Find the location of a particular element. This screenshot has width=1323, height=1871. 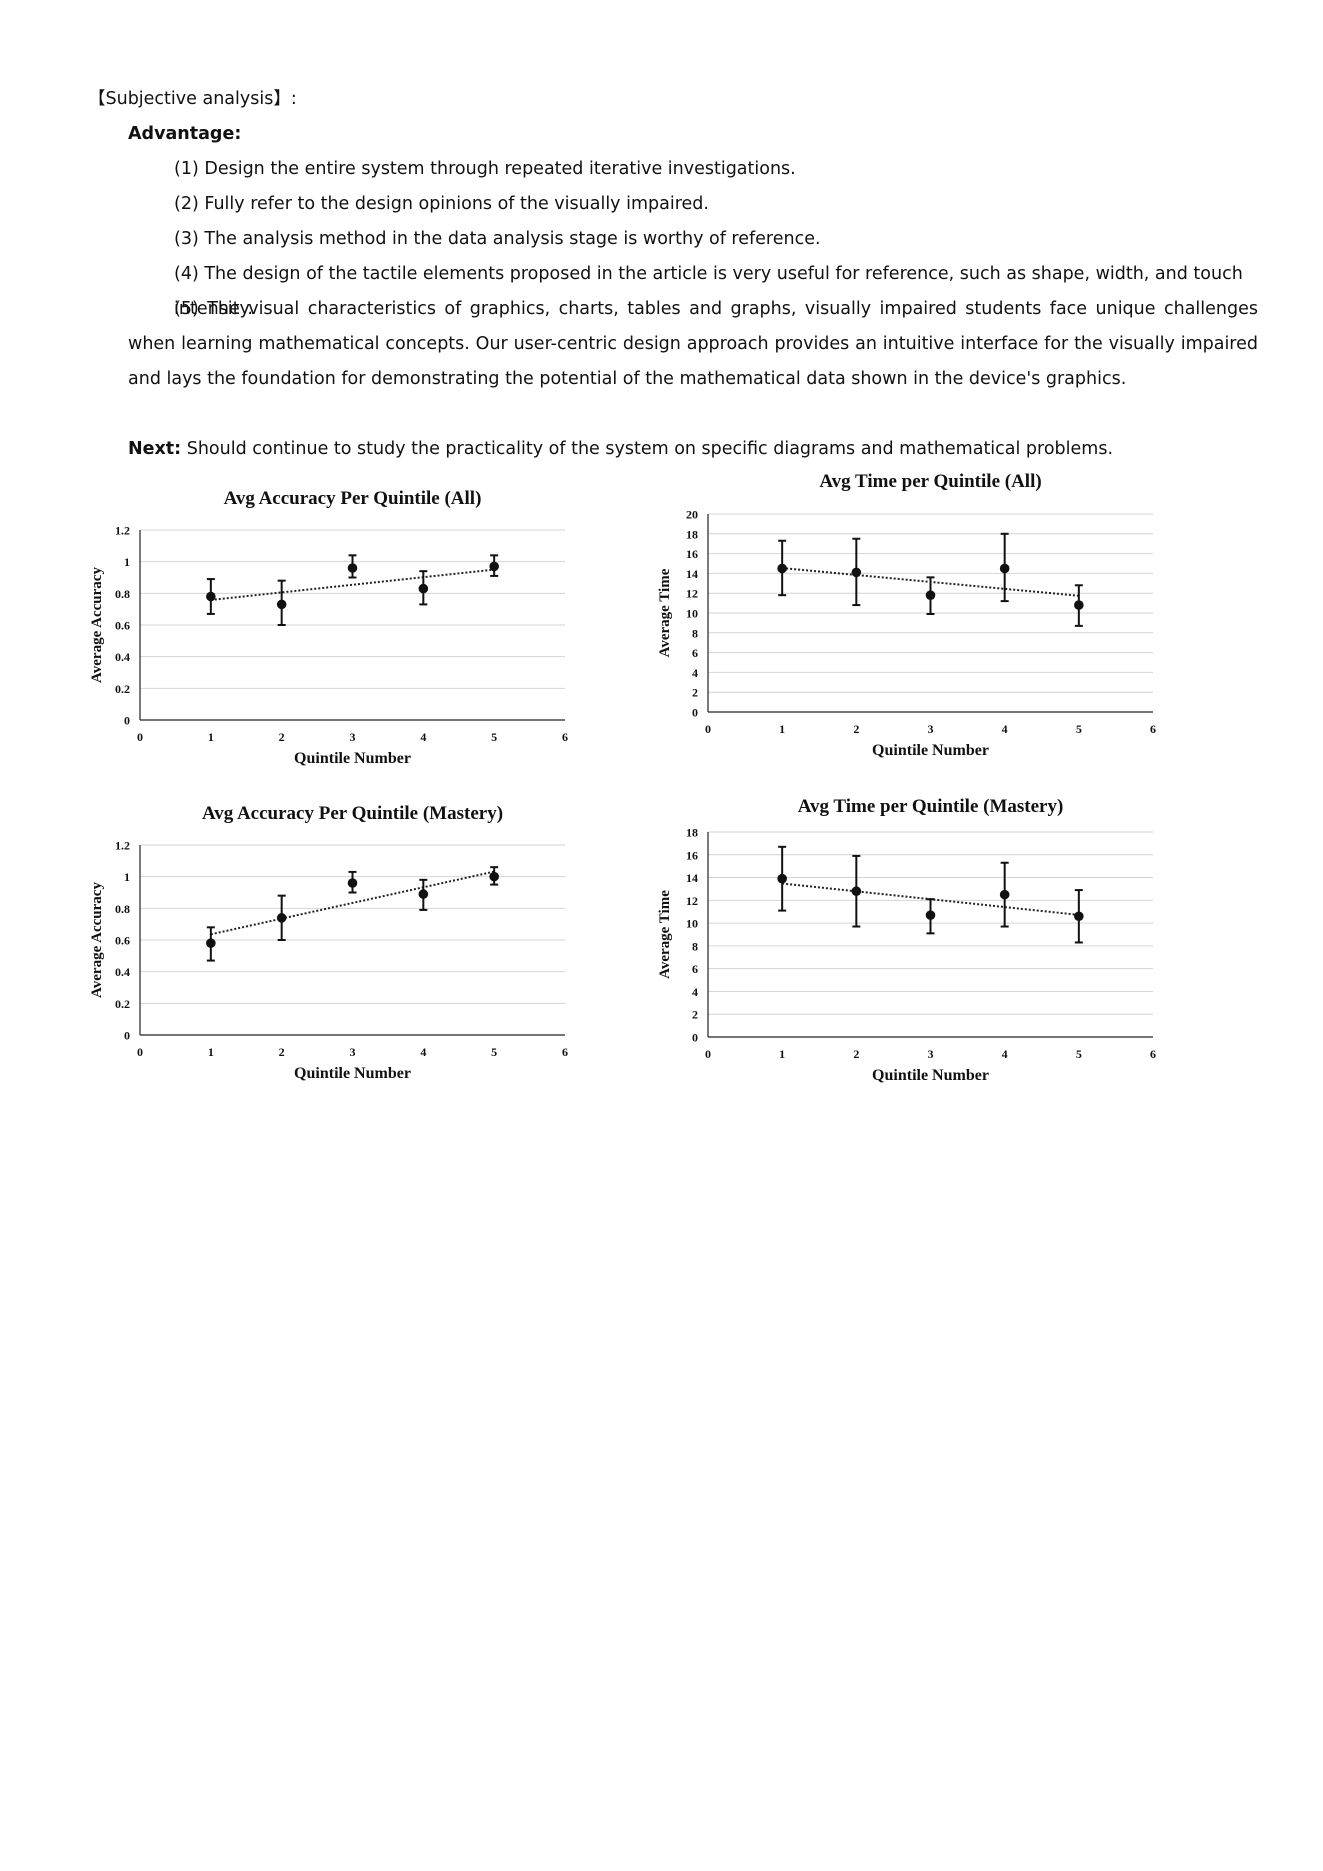

advantage-heading: Advantage: is located at coordinates (185, 134).